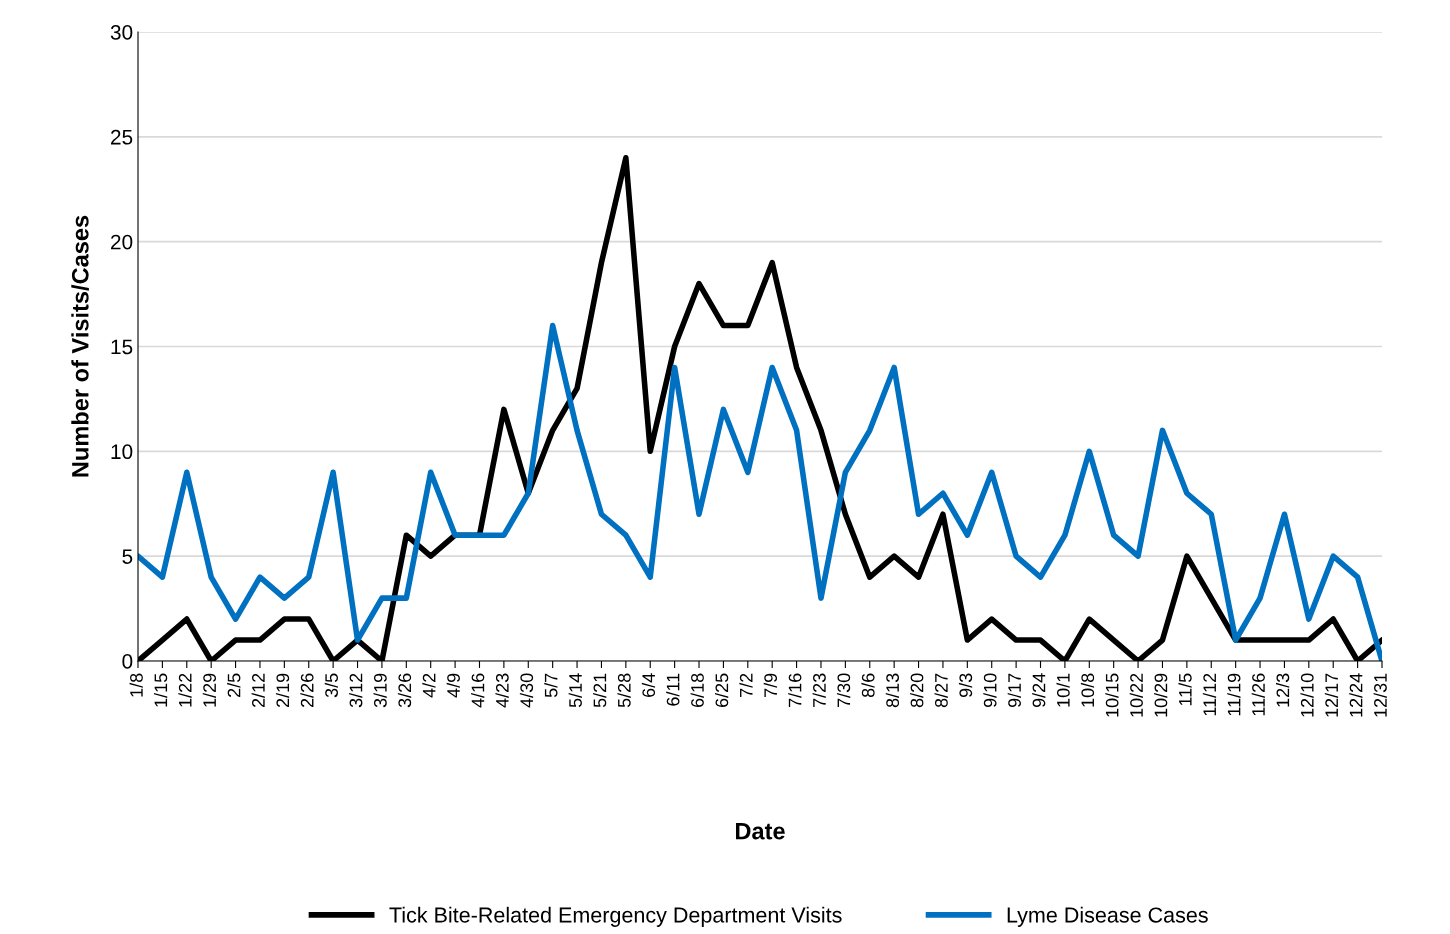 The image size is (1450, 934). Describe the element at coordinates (380, 690) in the screenshot. I see `x-tick-label: 3/19` at that location.